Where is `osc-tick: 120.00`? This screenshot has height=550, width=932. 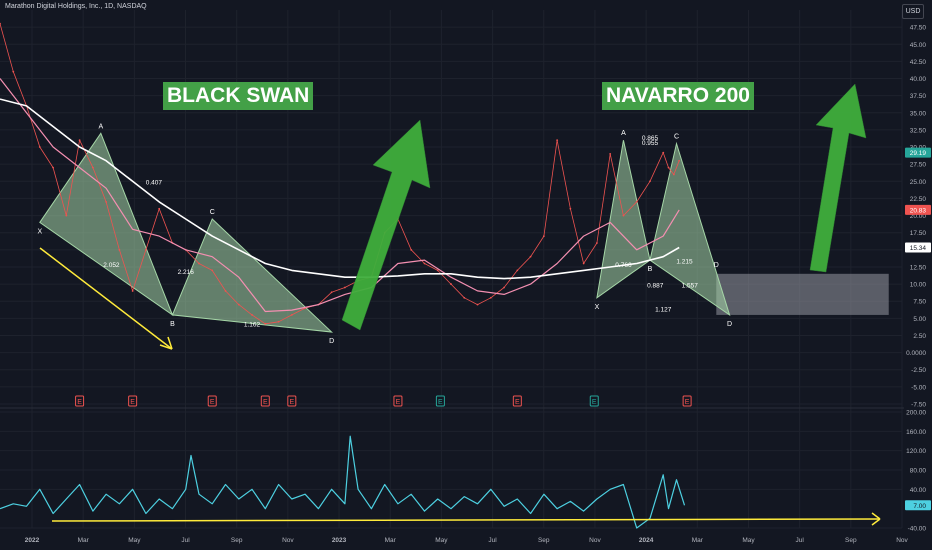
osc-tick: 120.00 is located at coordinates (916, 451).